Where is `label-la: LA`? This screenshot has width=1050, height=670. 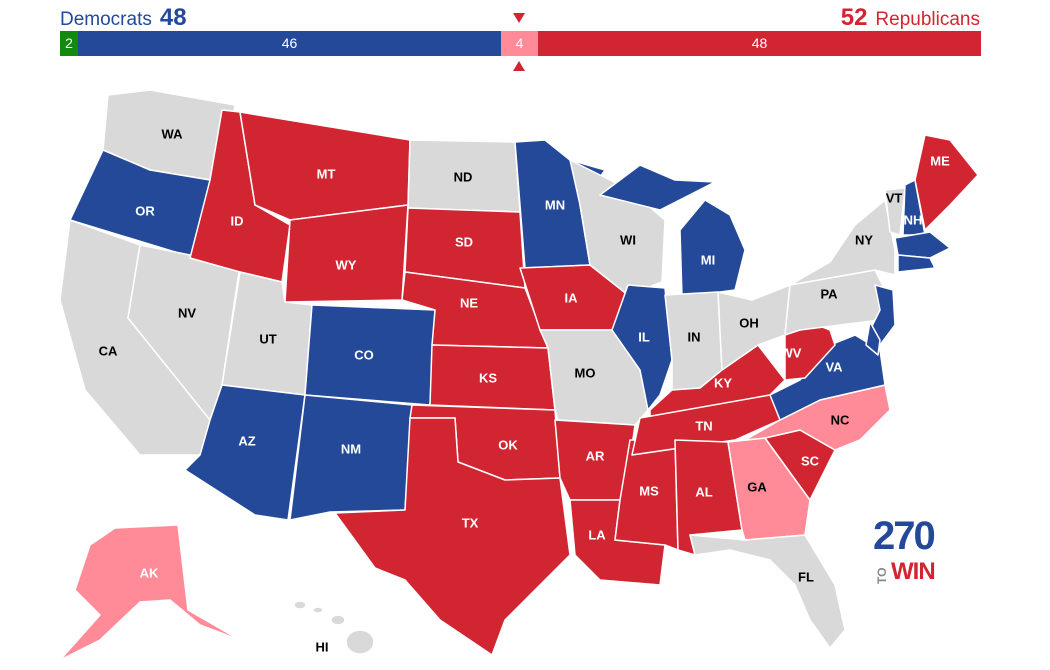
label-la: LA is located at coordinates (597, 534).